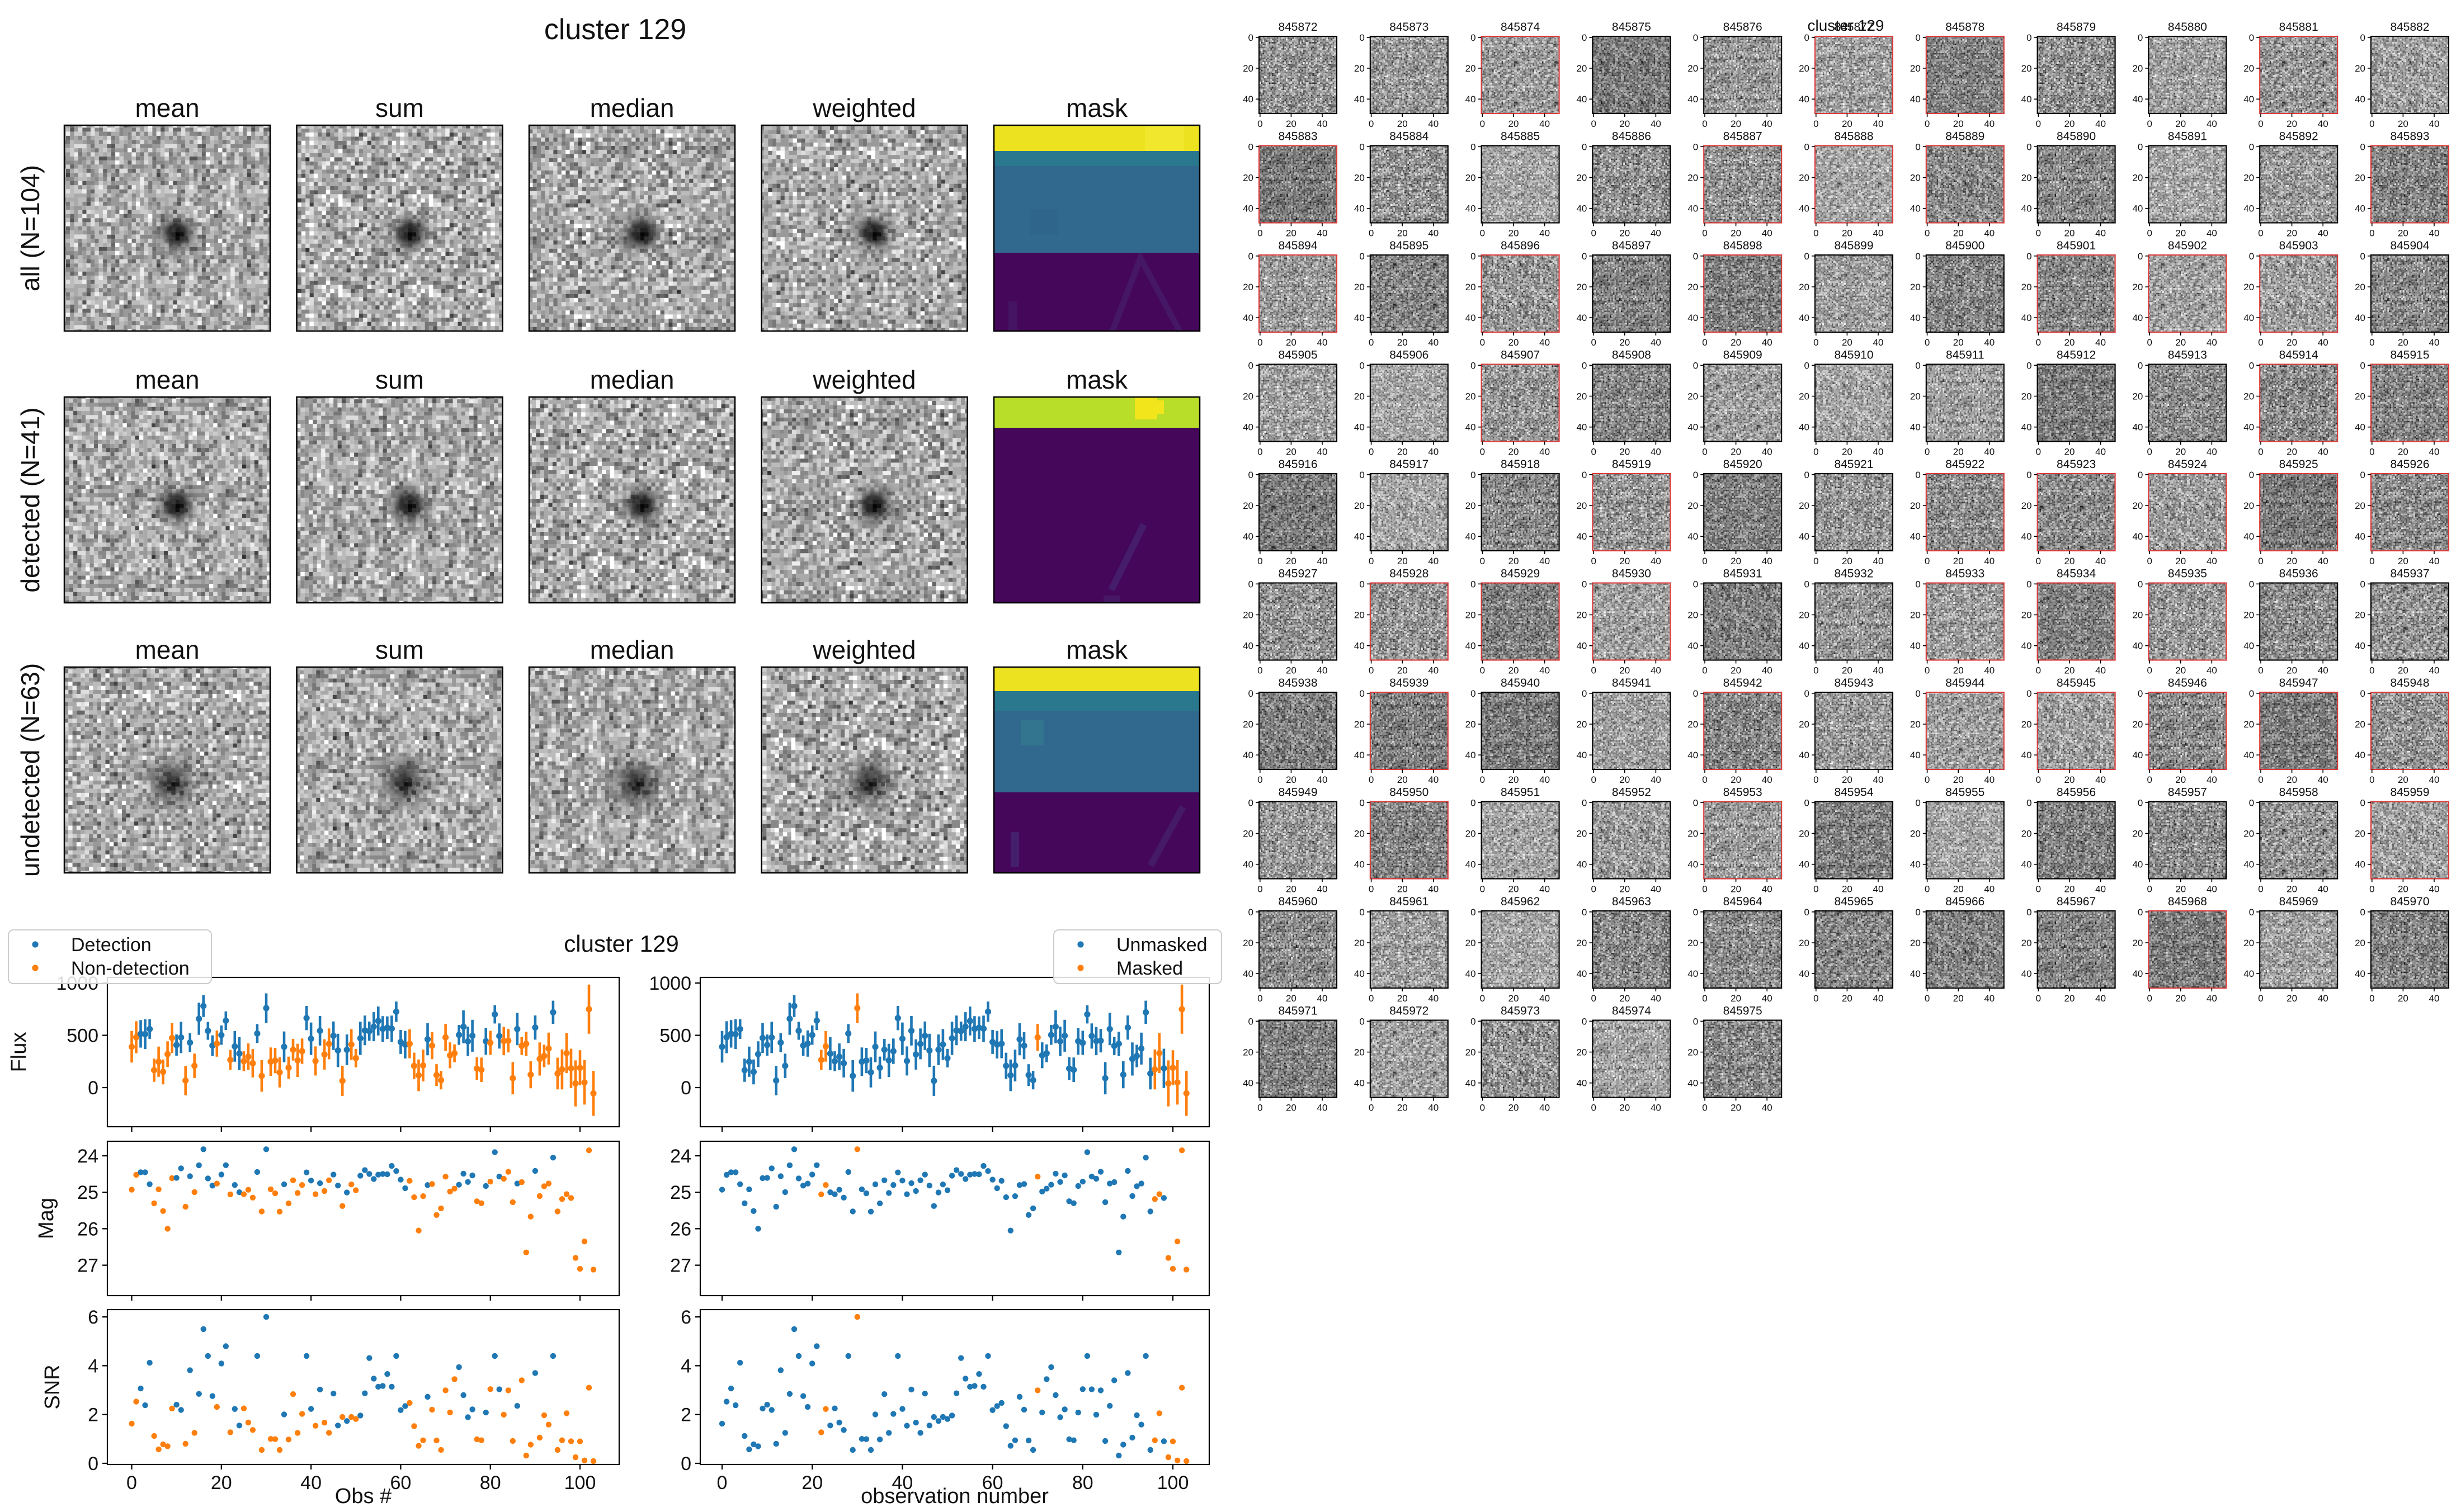 This screenshot has width=2461, height=1512. What do you see at coordinates (130, 968) in the screenshot?
I see `svg-text: Non-detection` at bounding box center [130, 968].